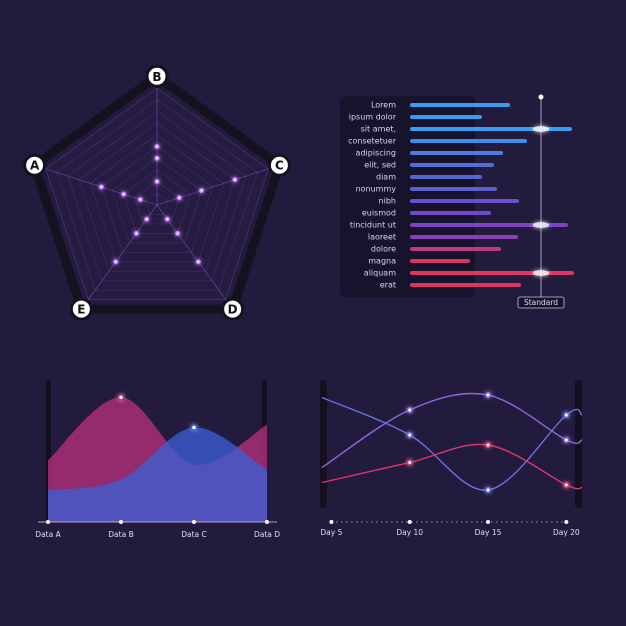 The height and width of the screenshot is (626, 626). I want to click on radar-axis-label: A, so click(35, 166).